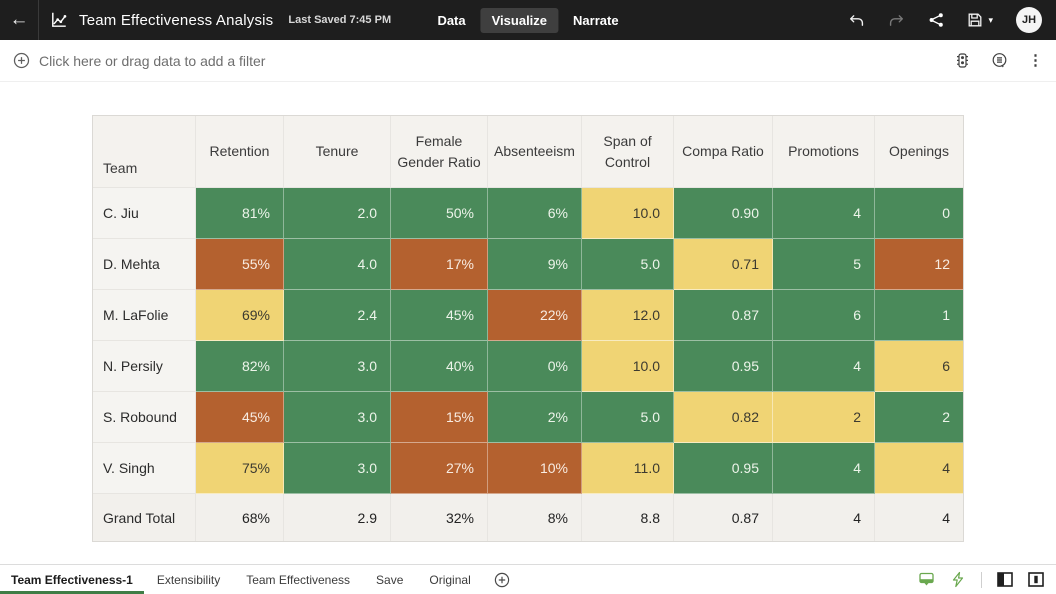  Describe the element at coordinates (856, 20) in the screenshot. I see `undo-icon` at that location.